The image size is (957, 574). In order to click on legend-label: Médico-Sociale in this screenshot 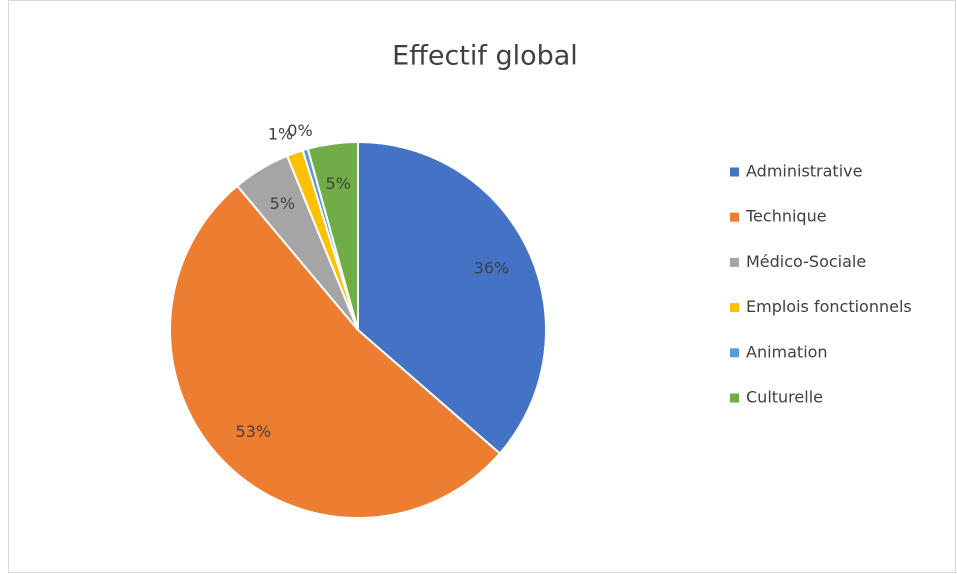, I will do `click(806, 261)`.